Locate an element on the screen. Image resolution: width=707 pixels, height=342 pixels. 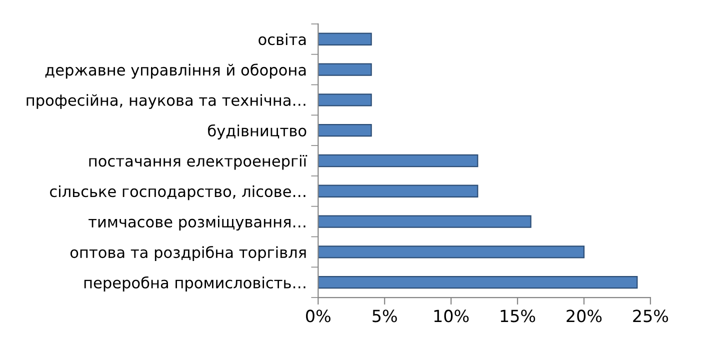
y-tick-label: освіта is located at coordinates (282, 39).